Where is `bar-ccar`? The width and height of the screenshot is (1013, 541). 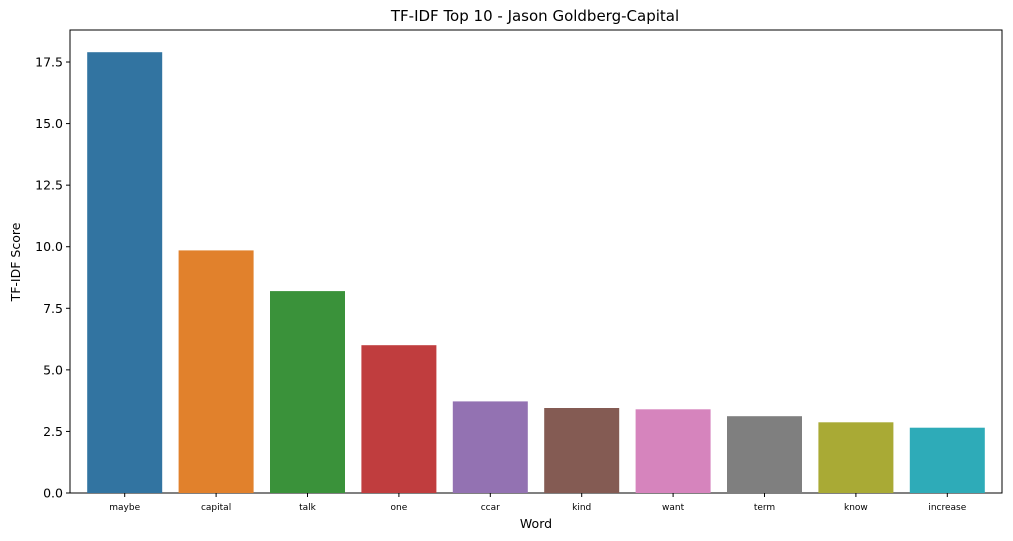 bar-ccar is located at coordinates (490, 447).